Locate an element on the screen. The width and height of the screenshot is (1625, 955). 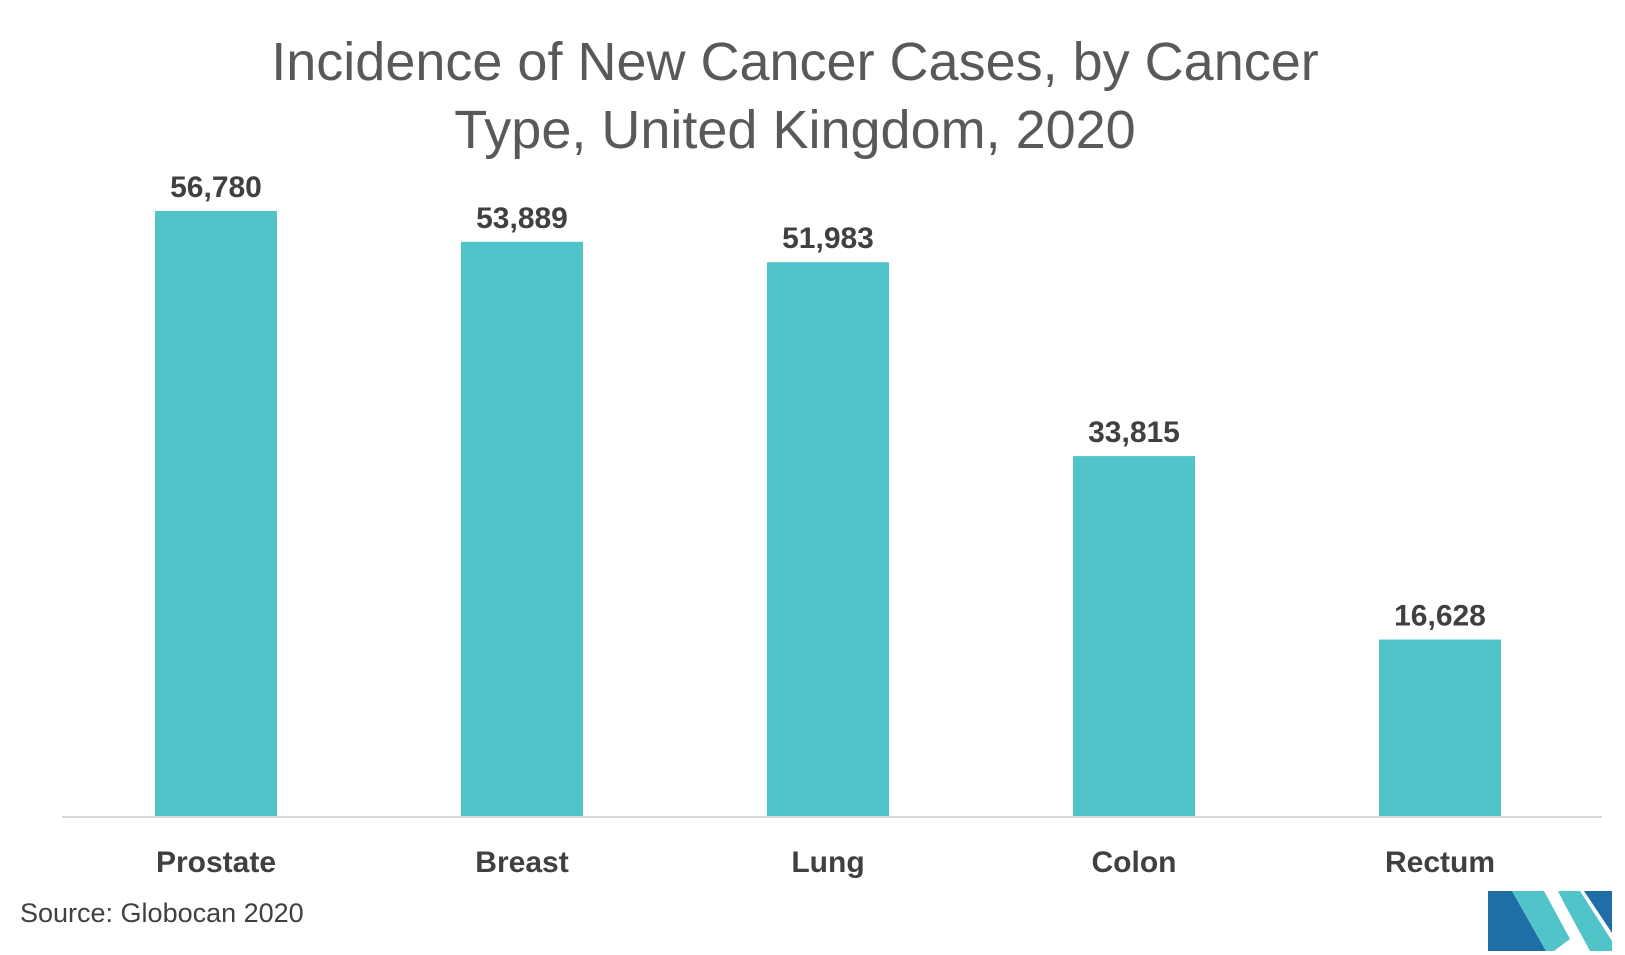
data-label-breast: 53,889 is located at coordinates (522, 218).